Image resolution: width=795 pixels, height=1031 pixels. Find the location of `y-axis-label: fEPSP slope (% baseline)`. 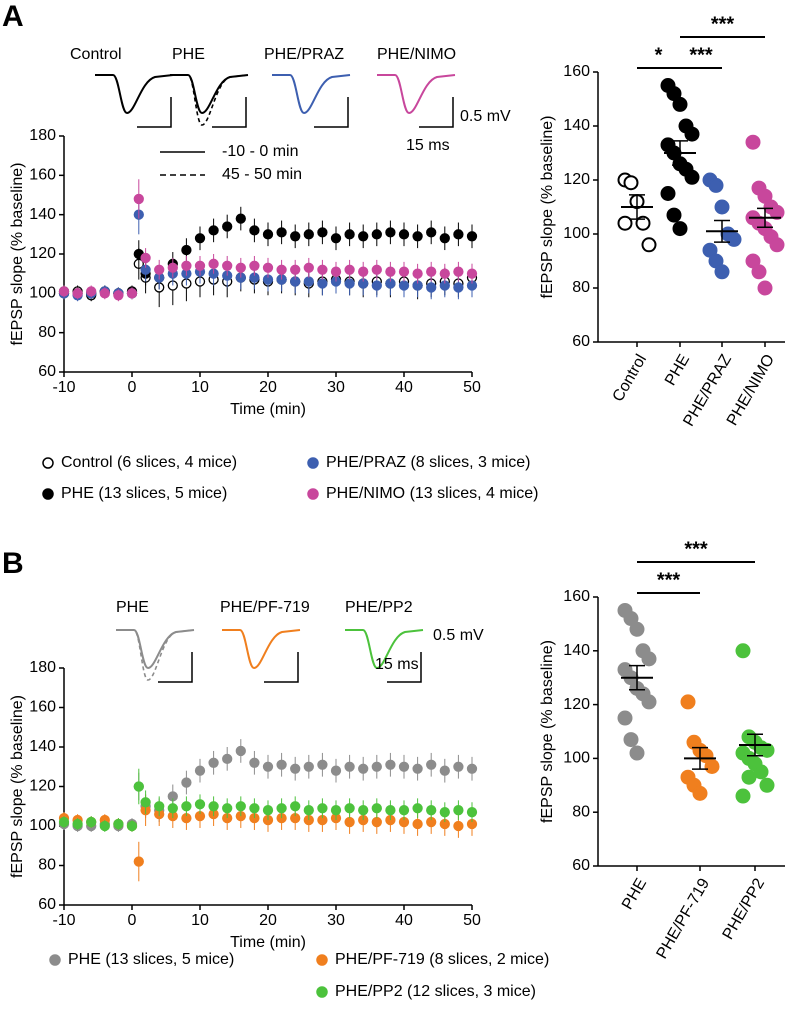

y-axis-label: fEPSP slope (% baseline) is located at coordinates (17, 254).